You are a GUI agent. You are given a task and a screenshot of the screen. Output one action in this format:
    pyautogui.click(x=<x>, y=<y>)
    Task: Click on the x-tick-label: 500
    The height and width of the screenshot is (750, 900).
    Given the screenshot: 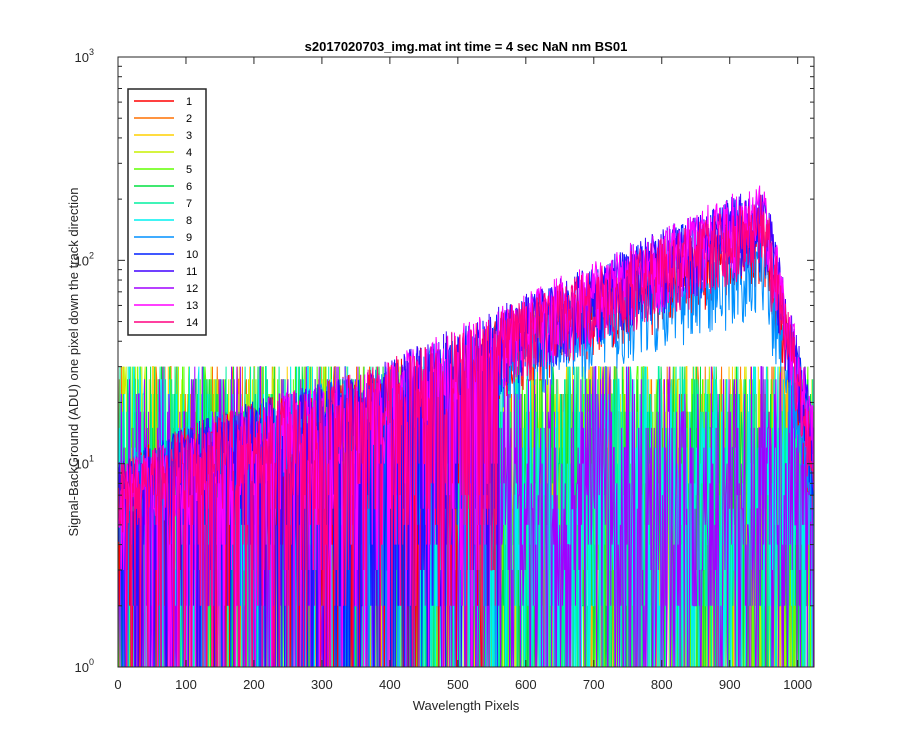 What is the action you would take?
    pyautogui.click(x=458, y=684)
    